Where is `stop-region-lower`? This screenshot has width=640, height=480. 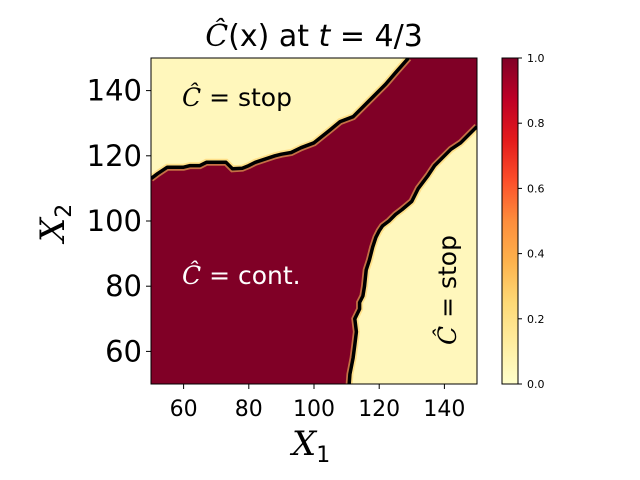 stop-region-lower is located at coordinates (413, 255).